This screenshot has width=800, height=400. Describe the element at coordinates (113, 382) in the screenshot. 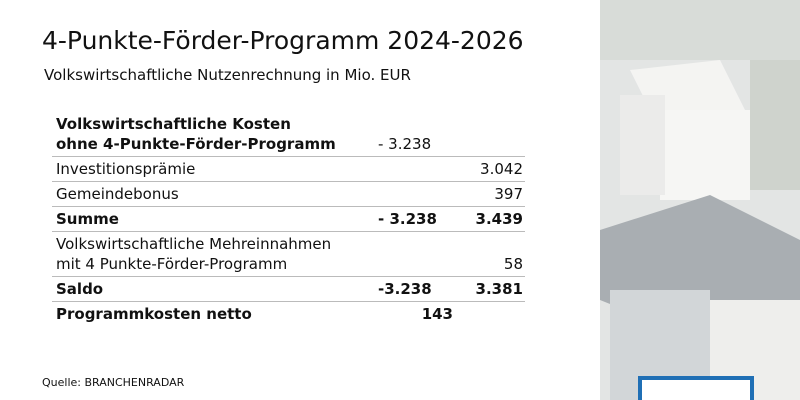

I see `source: Quelle: BRANCHENRADAR` at that location.